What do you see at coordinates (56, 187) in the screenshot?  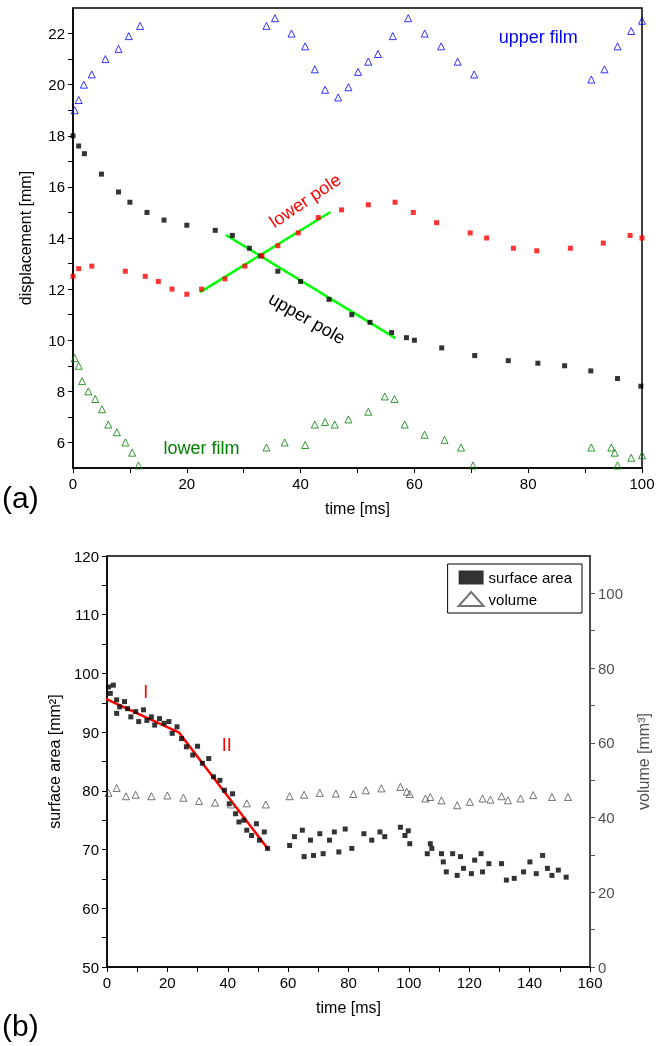 I see `y-tick-label: 16` at bounding box center [56, 187].